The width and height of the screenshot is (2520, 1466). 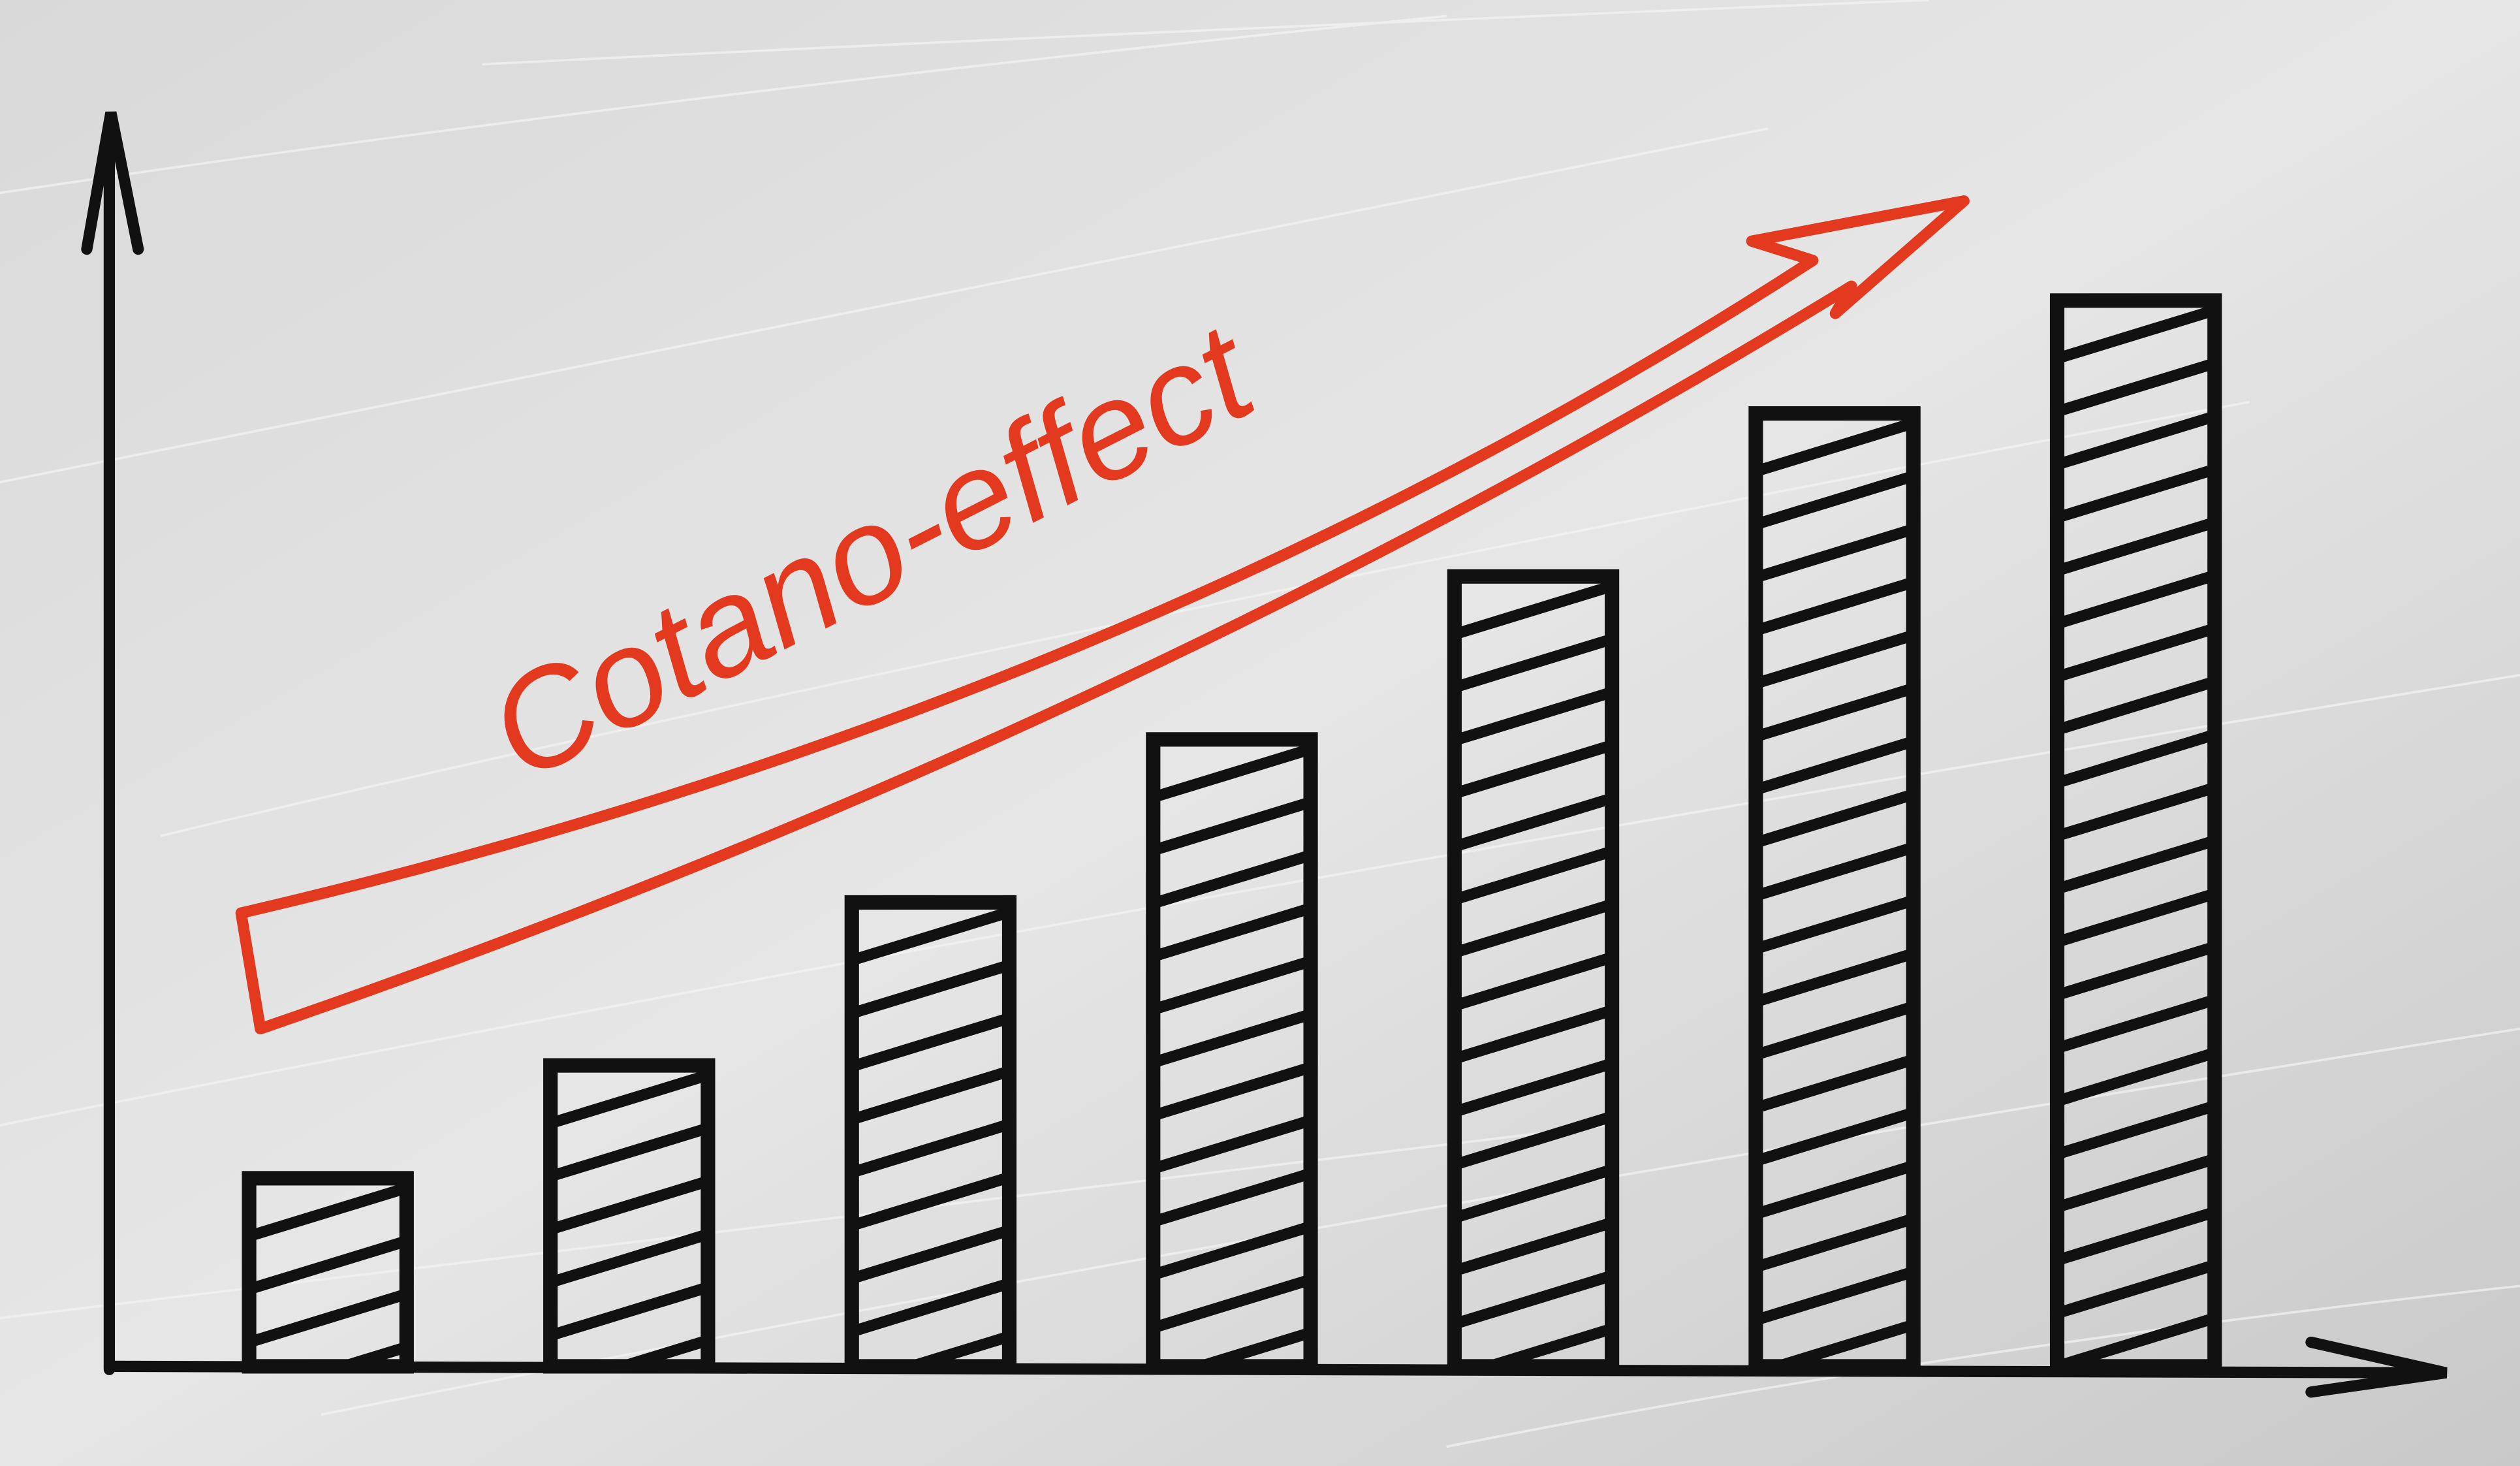 What do you see at coordinates (112, 183) in the screenshot?
I see `y-axis-arrow` at bounding box center [112, 183].